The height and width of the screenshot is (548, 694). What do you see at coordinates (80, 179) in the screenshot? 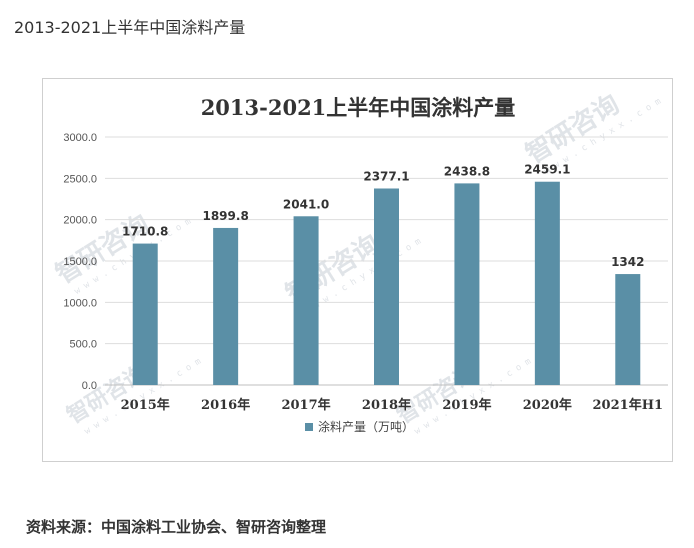
I see `y-tick-label: 2500.0` at bounding box center [80, 179].